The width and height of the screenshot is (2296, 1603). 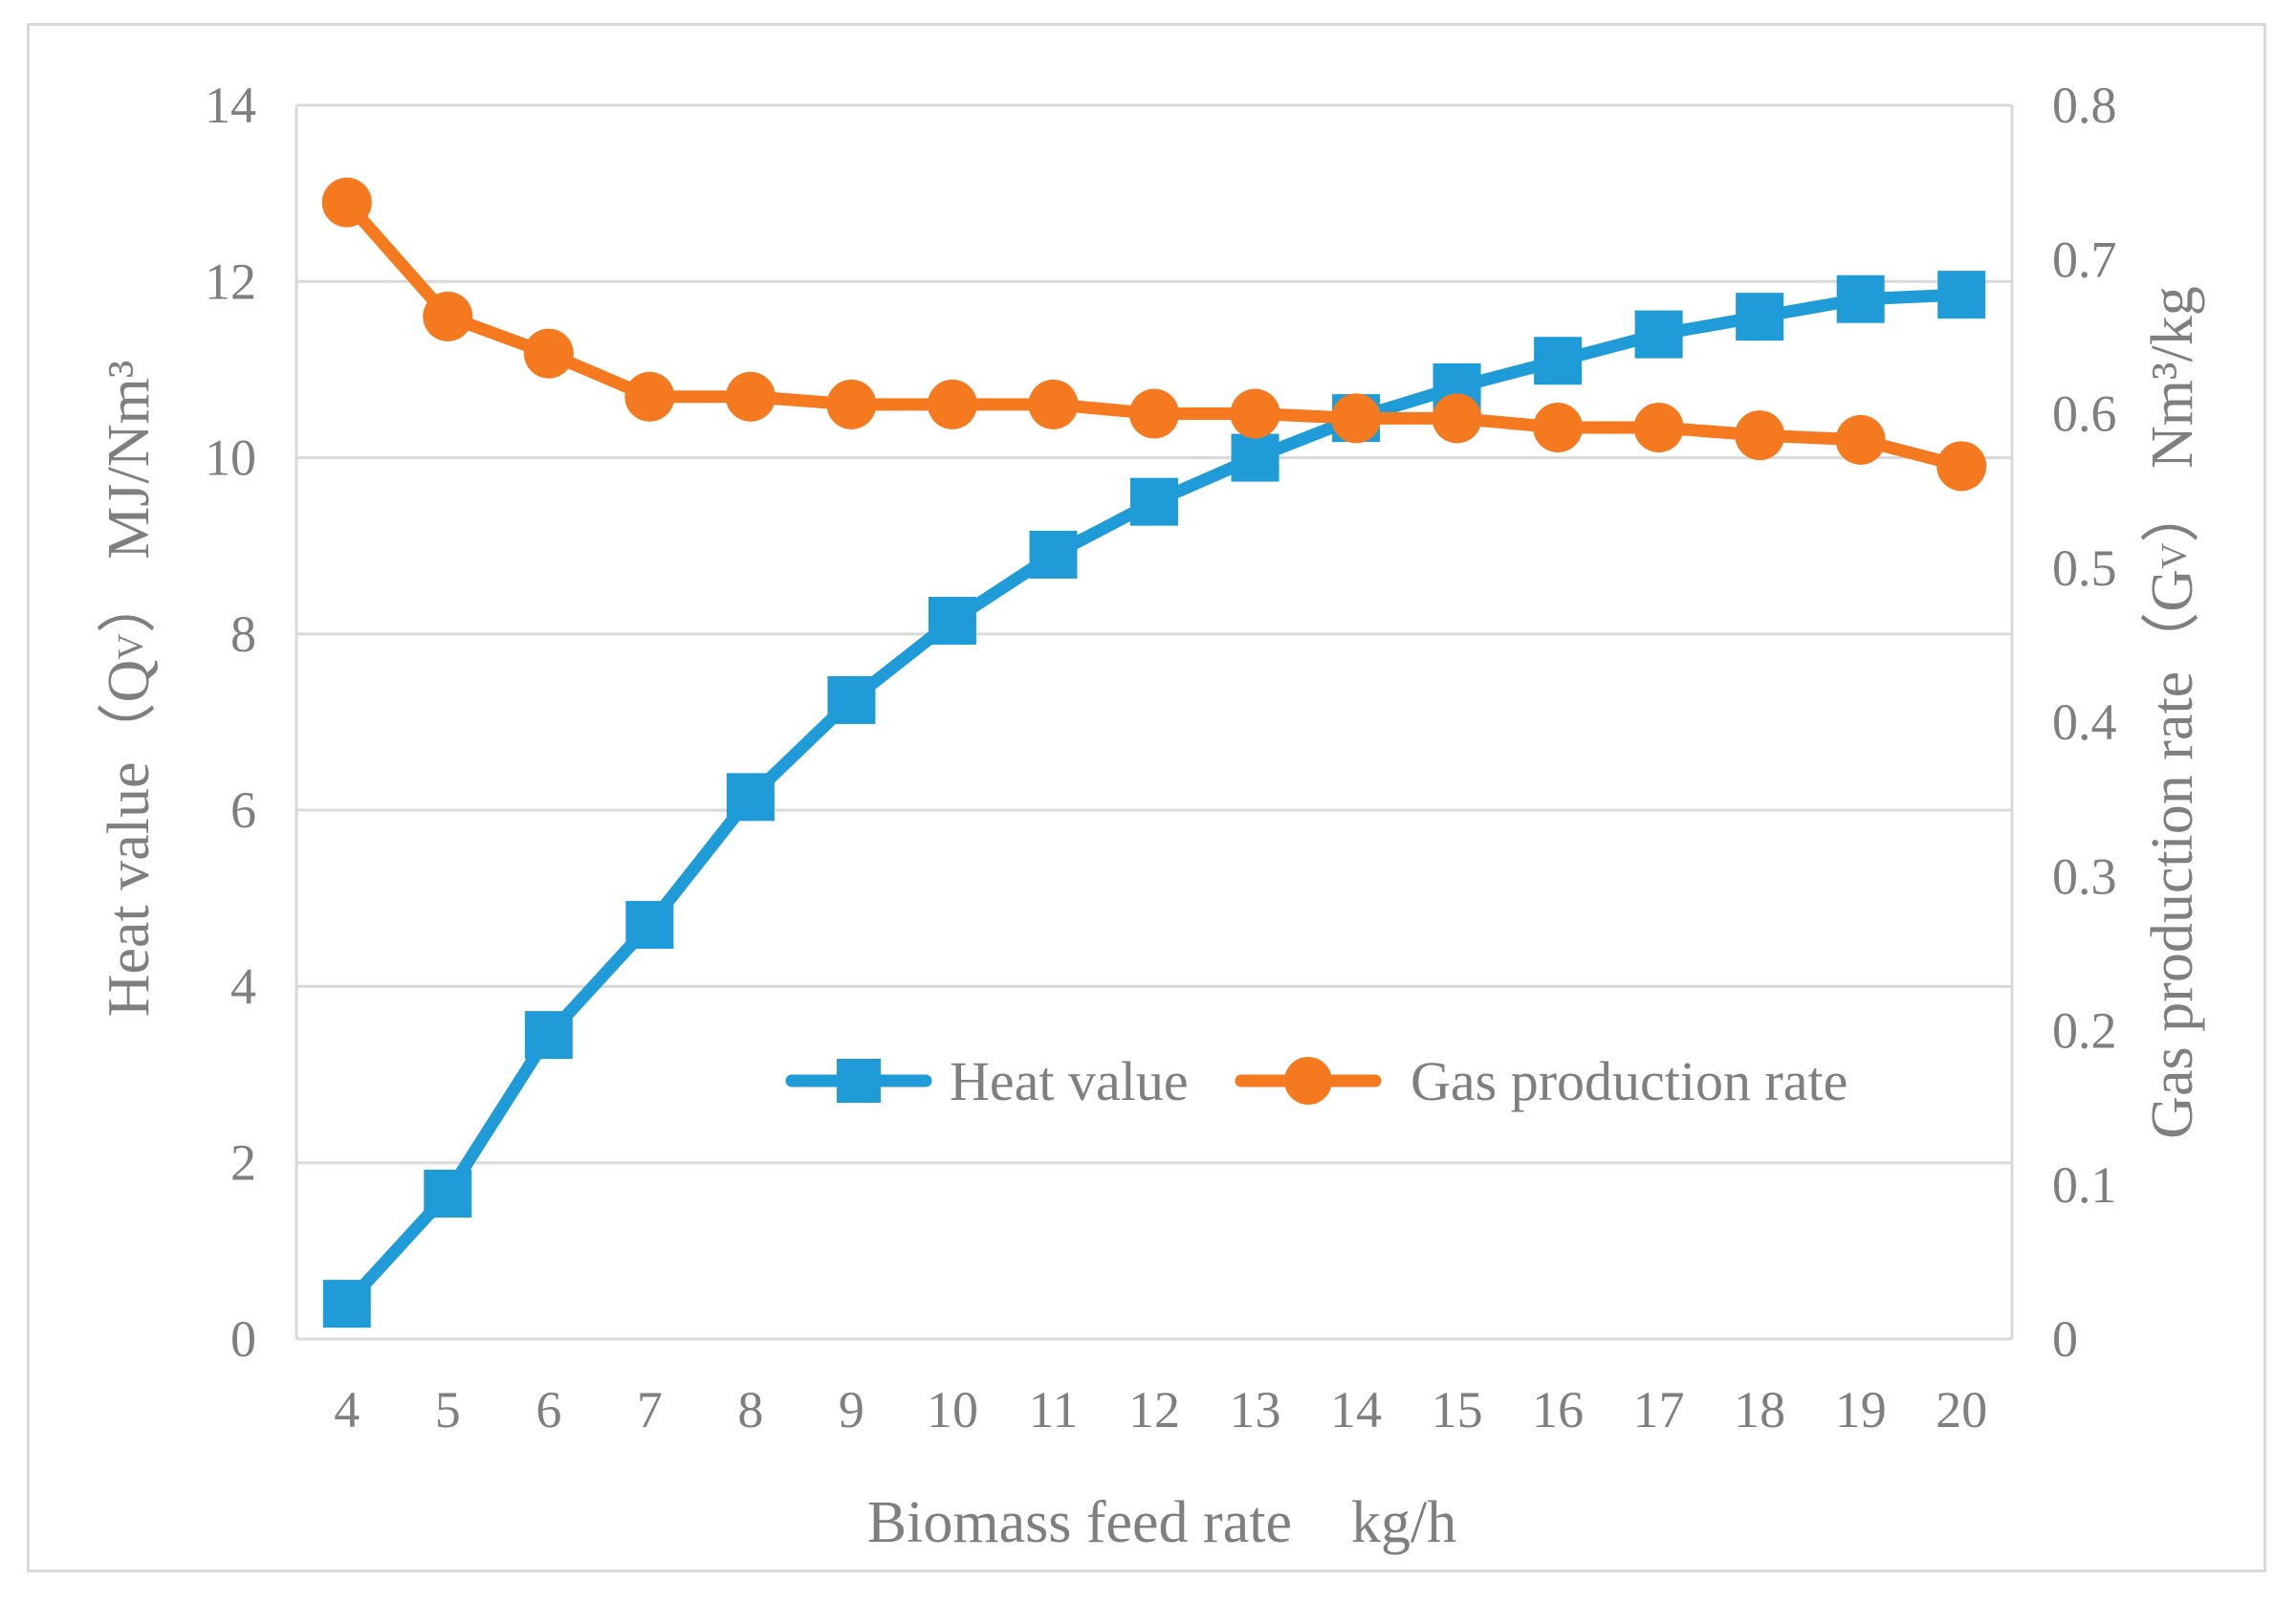 I want to click on y-axis-title-main: Heat value（Q, so click(x=129, y=839).